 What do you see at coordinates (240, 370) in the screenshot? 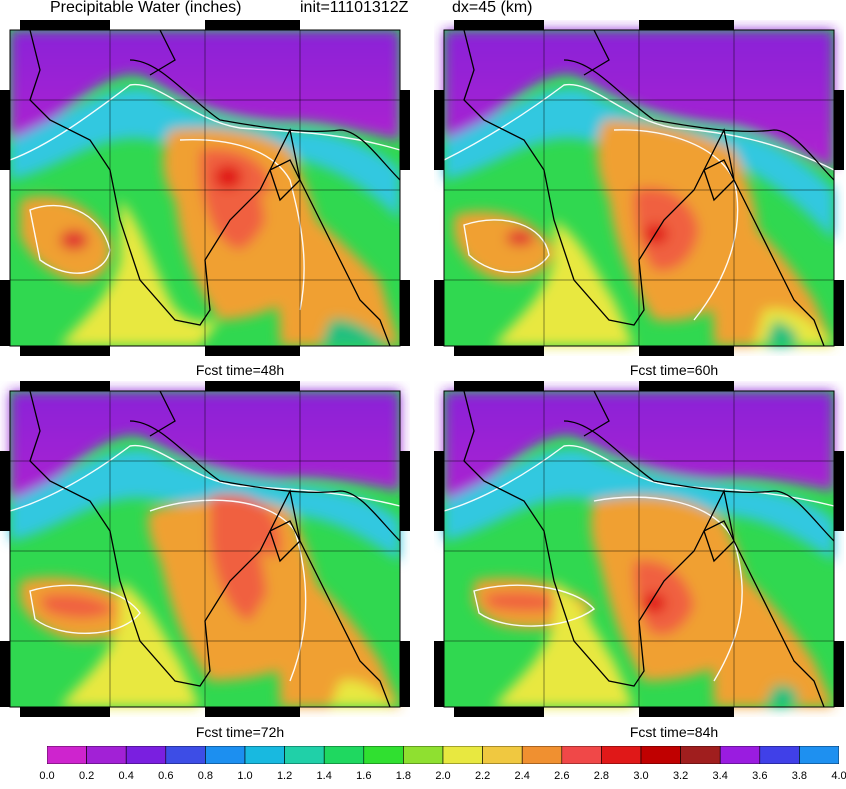
I see `panel-caption-48h: Fcst time=48h` at bounding box center [240, 370].